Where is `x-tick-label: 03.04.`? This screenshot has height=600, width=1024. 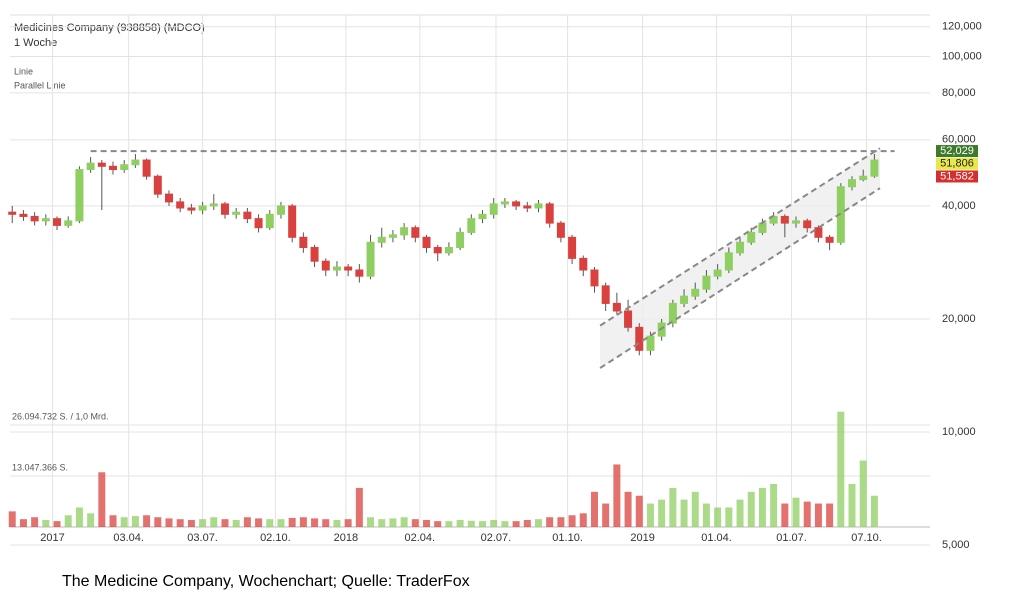
x-tick-label: 03.04. is located at coordinates (128, 538).